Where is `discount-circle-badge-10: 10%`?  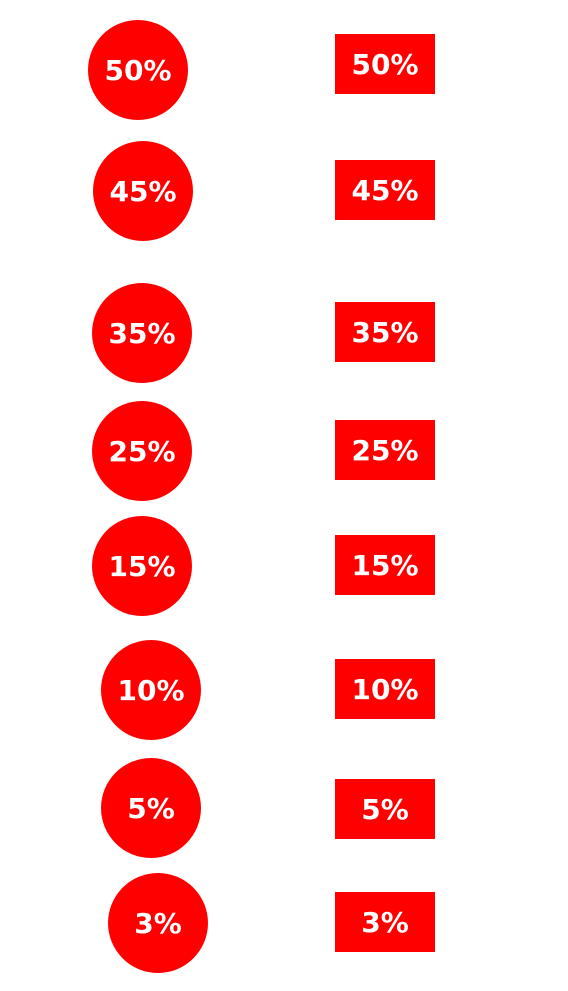 discount-circle-badge-10: 10% is located at coordinates (151, 690).